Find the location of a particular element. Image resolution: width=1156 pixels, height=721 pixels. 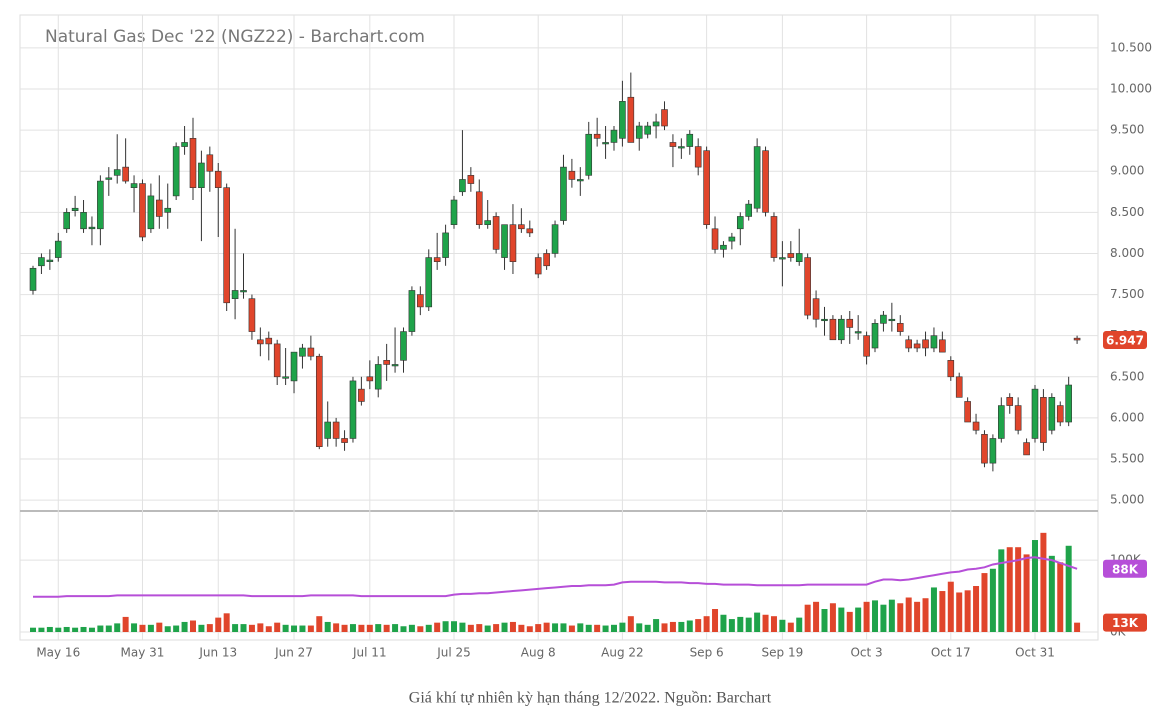

x-tick-label: Jun 27 is located at coordinates (293, 653).